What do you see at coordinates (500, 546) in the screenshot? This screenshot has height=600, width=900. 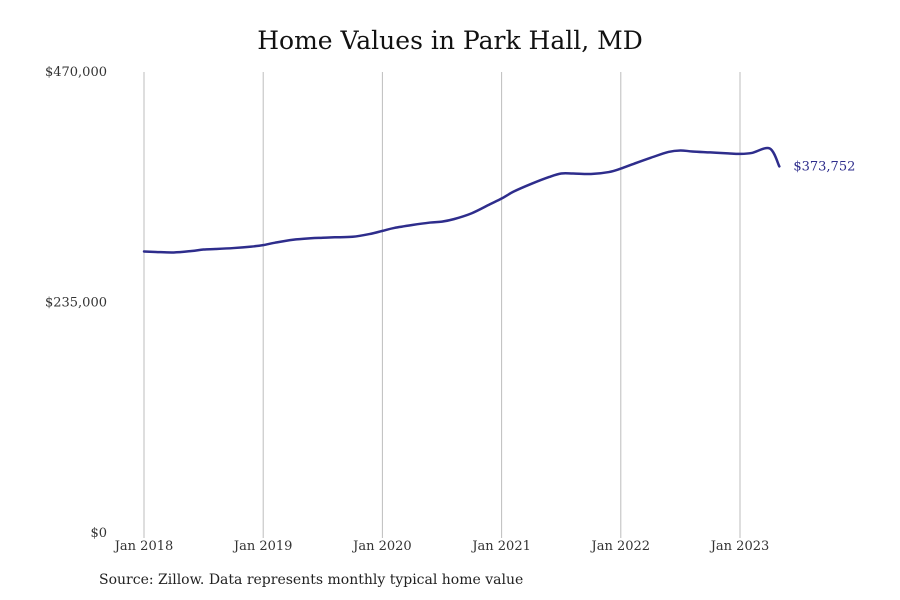 I see `x-tick-label-3: Jan 2021` at bounding box center [500, 546].